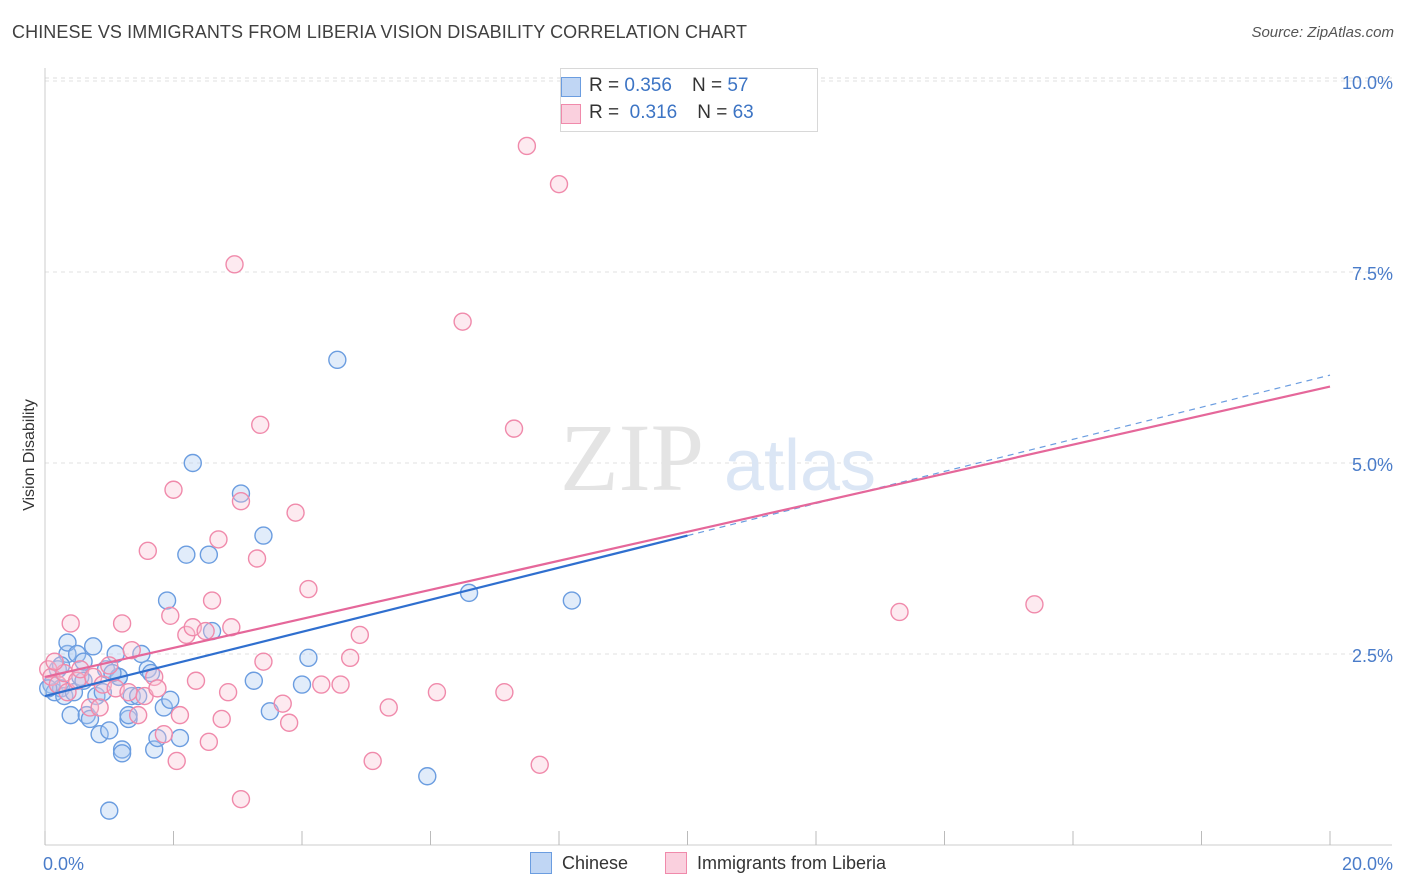  Describe the element at coordinates (1367, 864) in the screenshot. I see `x-tick-label-max: 20.0%` at that location.